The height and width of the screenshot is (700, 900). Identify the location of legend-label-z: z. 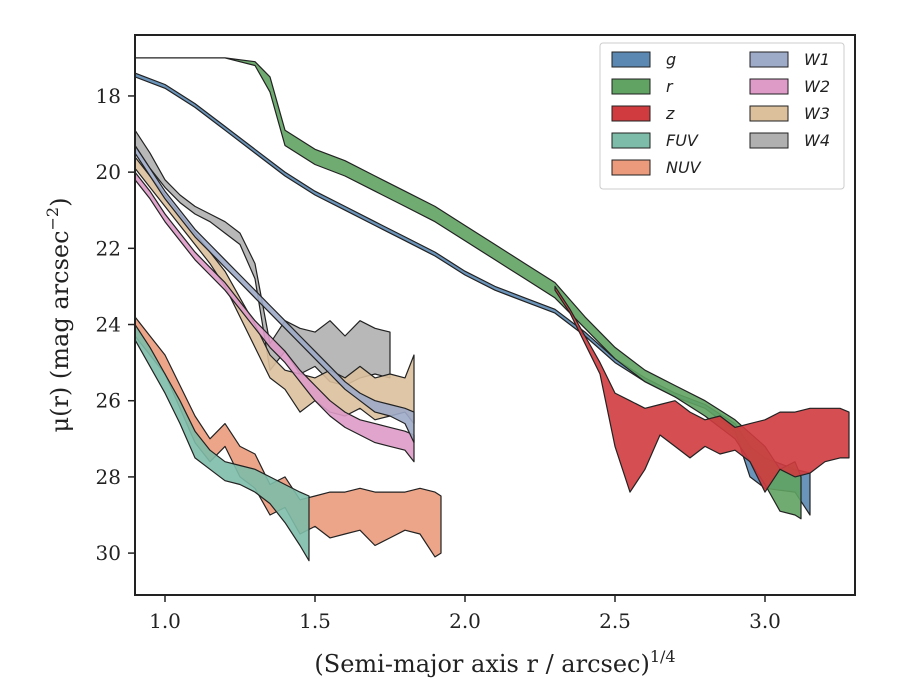
(670, 113).